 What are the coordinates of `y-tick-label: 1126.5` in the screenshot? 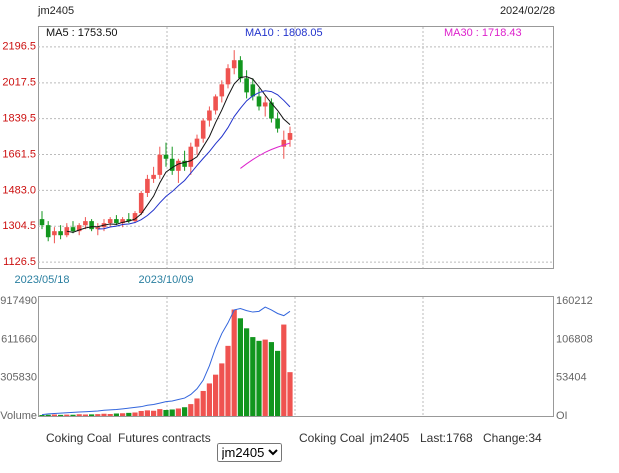 It's located at (19, 262).